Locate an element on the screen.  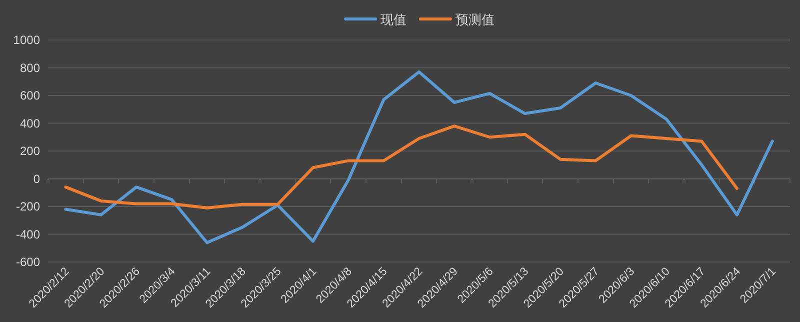
legend-label: 现值 is located at coordinates (393, 19).